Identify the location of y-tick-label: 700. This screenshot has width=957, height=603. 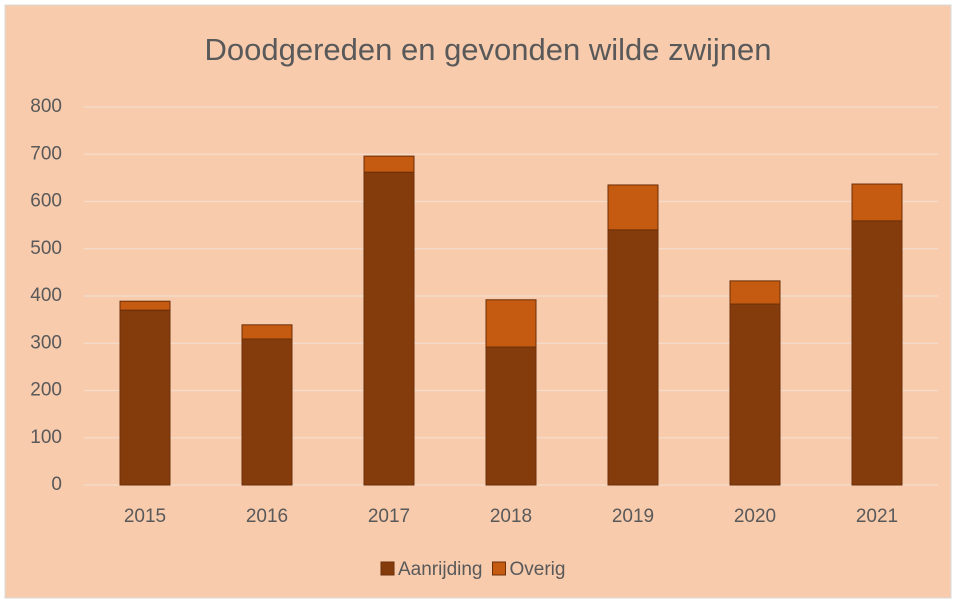
(46, 153).